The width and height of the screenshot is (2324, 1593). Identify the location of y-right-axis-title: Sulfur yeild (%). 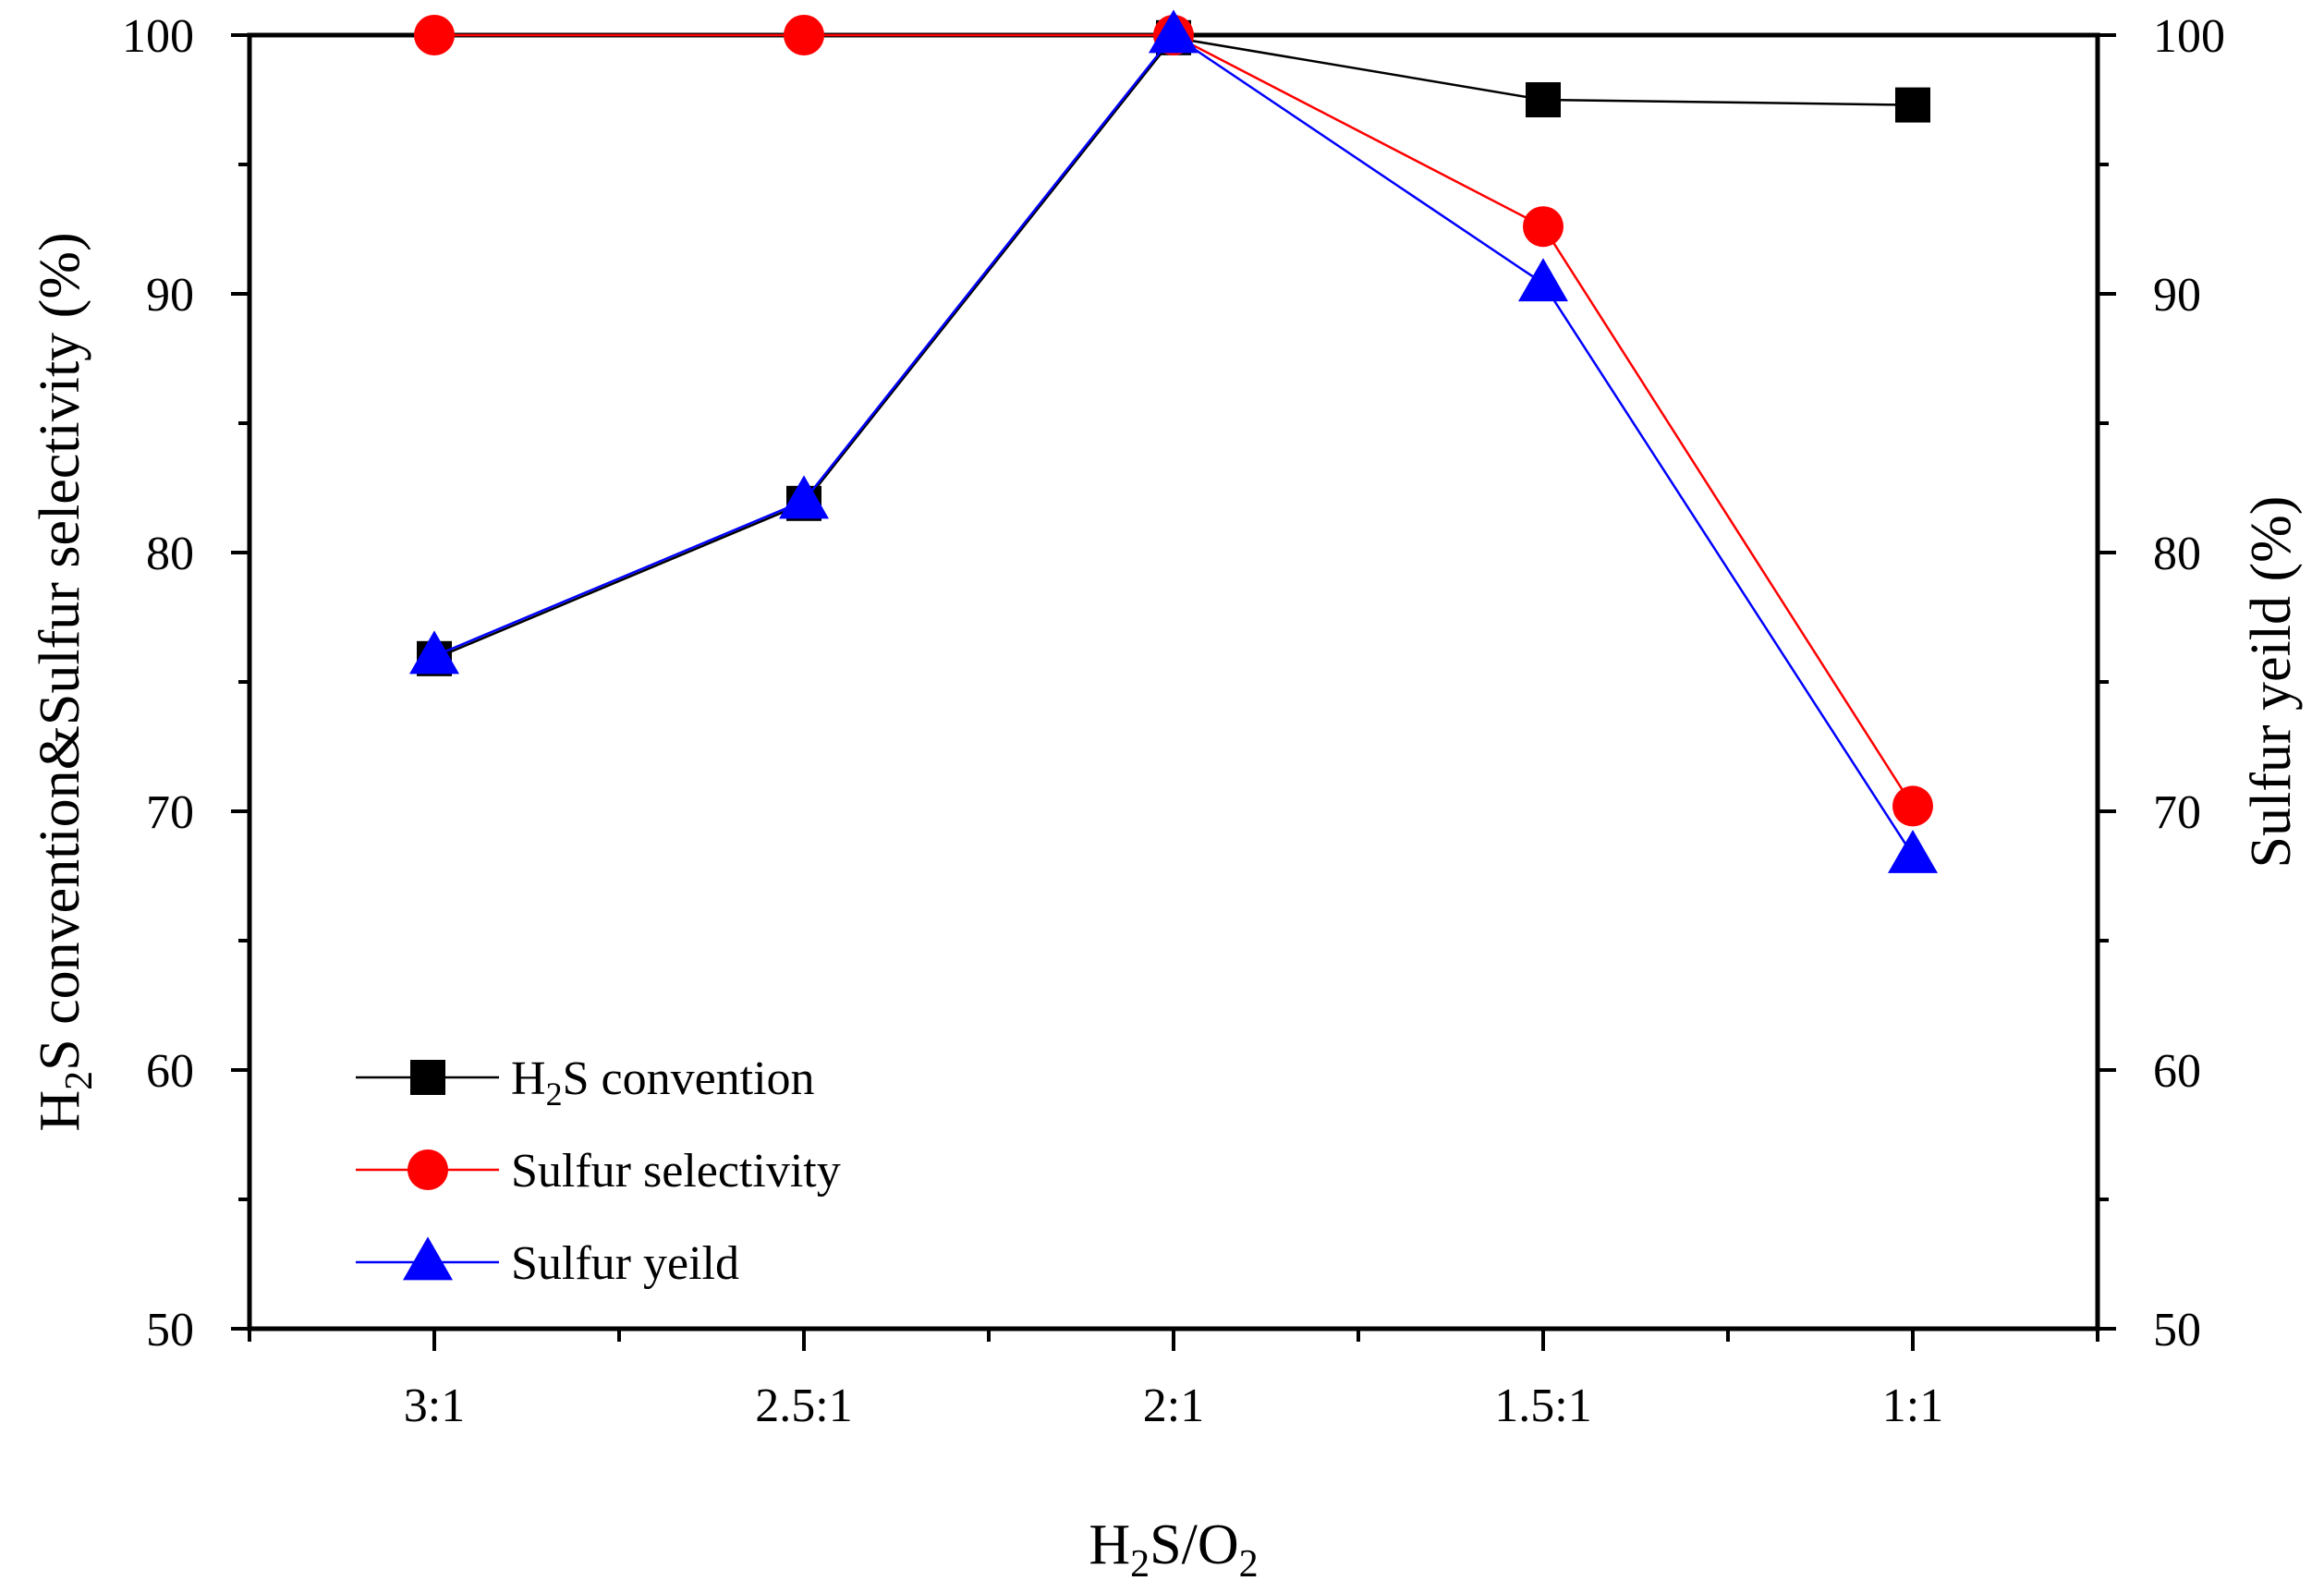
(2271, 682).